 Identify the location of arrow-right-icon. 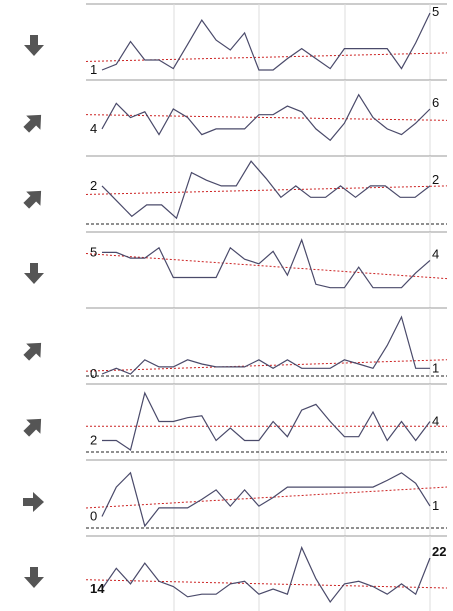
(33, 502).